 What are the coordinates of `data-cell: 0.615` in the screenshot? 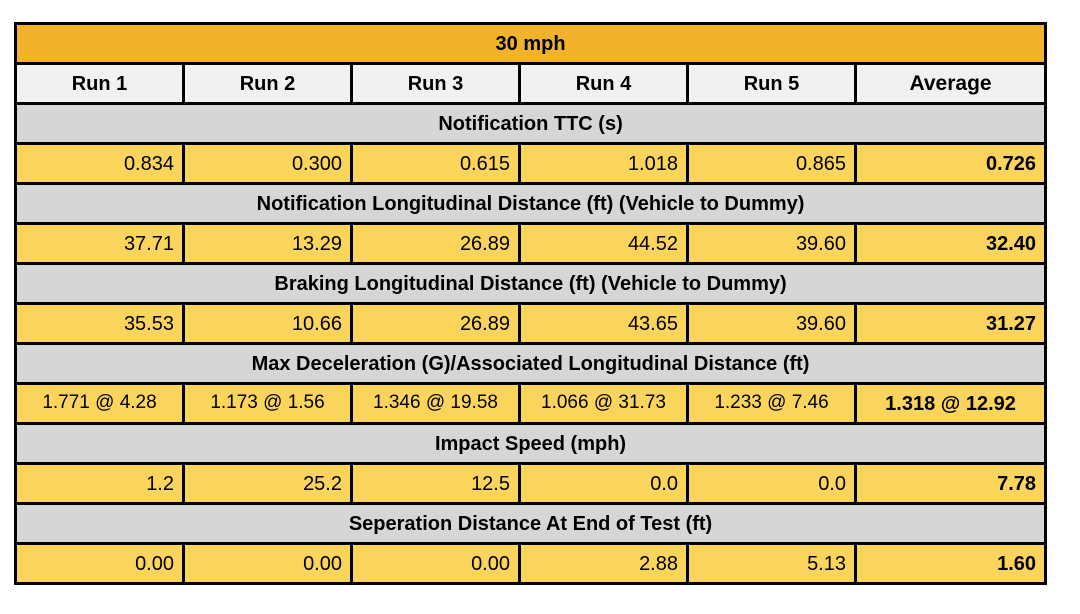 It's located at (435, 163).